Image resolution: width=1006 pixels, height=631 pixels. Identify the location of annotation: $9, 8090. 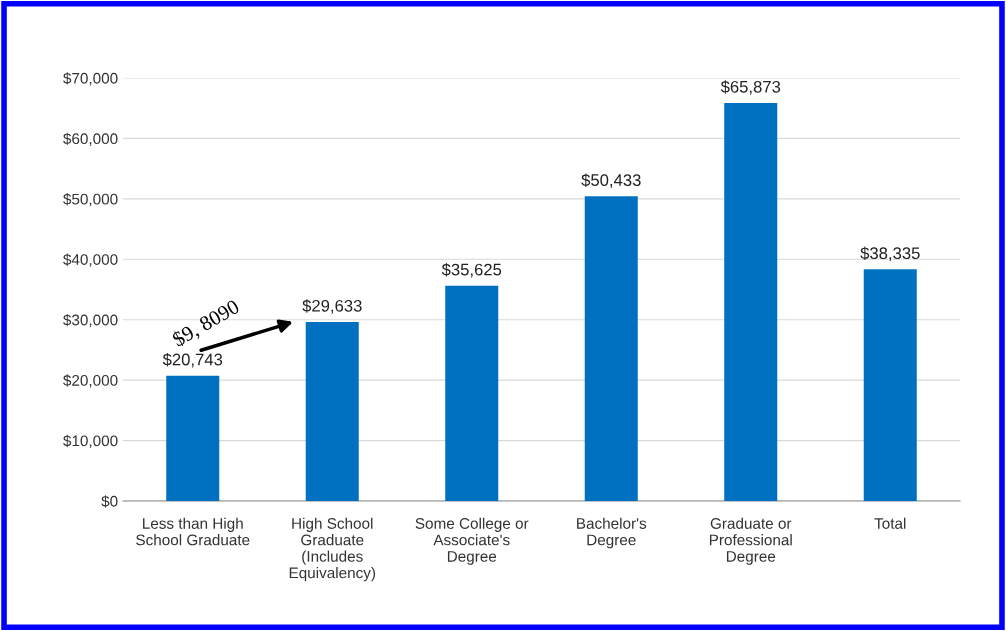
(206, 324).